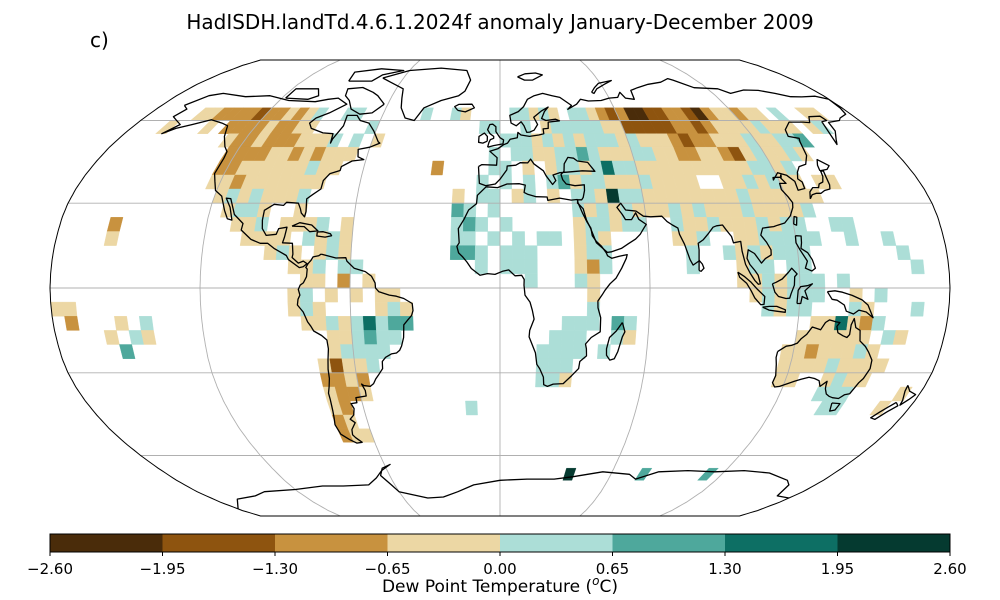 The image size is (1000, 600). I want to click on colorbar-label-end: C), so click(609, 587).